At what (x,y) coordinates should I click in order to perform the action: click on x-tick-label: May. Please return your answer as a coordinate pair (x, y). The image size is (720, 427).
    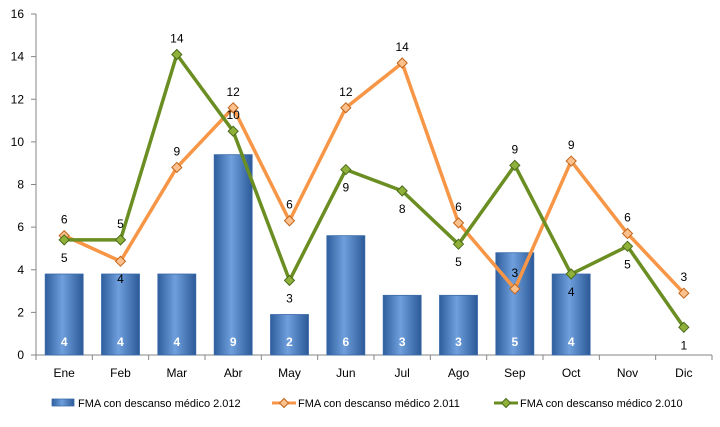
    Looking at the image, I should click on (289, 373).